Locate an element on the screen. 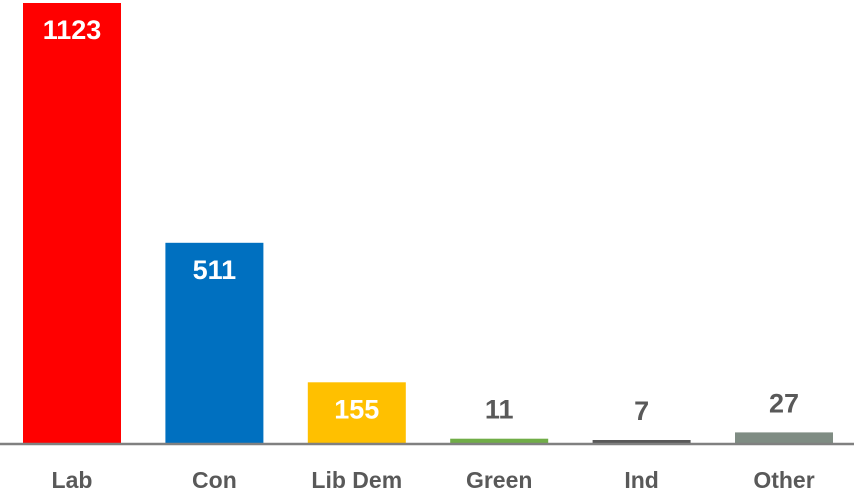 Image resolution: width=854 pixels, height=495 pixels. data-label-other: 27 is located at coordinates (784, 403).